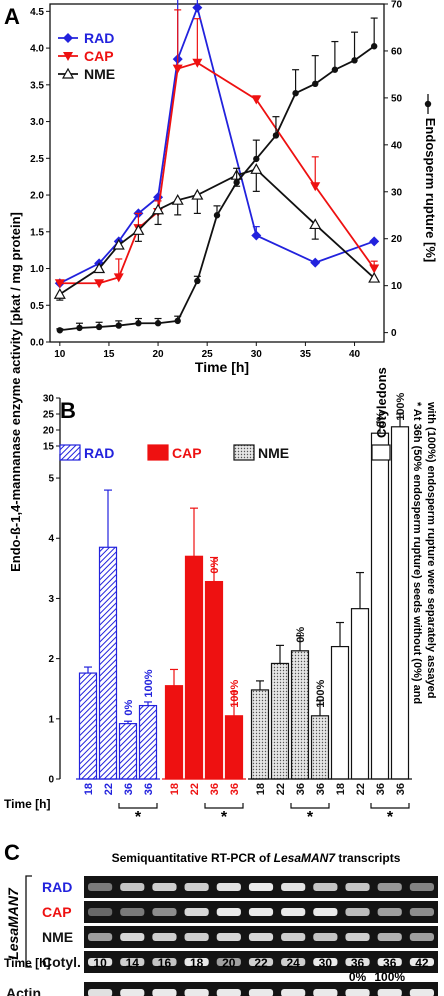 The width and height of the screenshot is (444, 996). I want to click on panel-b-letter: B, so click(68, 410).